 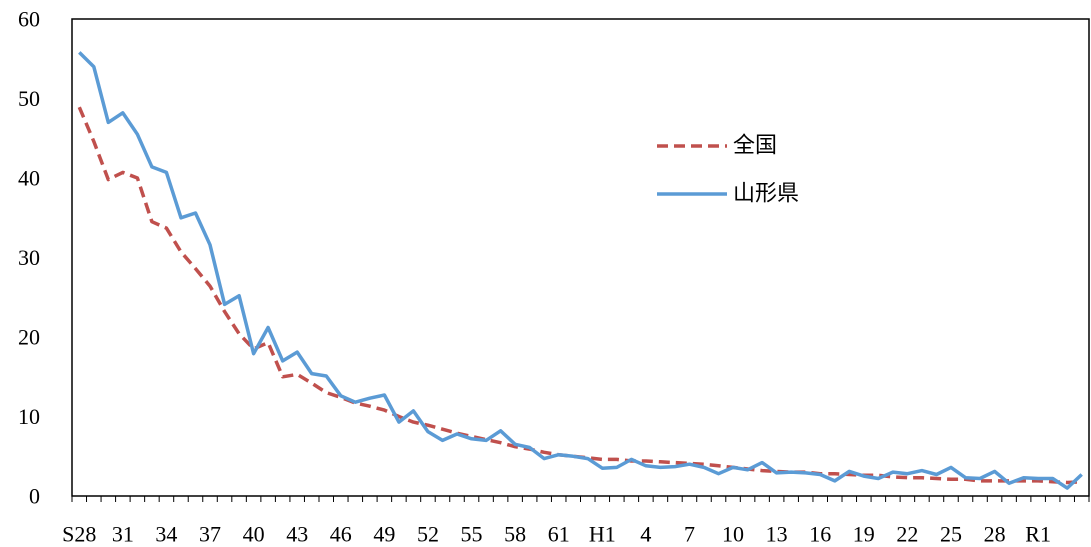 I want to click on x-tick-label: 19, so click(x=864, y=534).